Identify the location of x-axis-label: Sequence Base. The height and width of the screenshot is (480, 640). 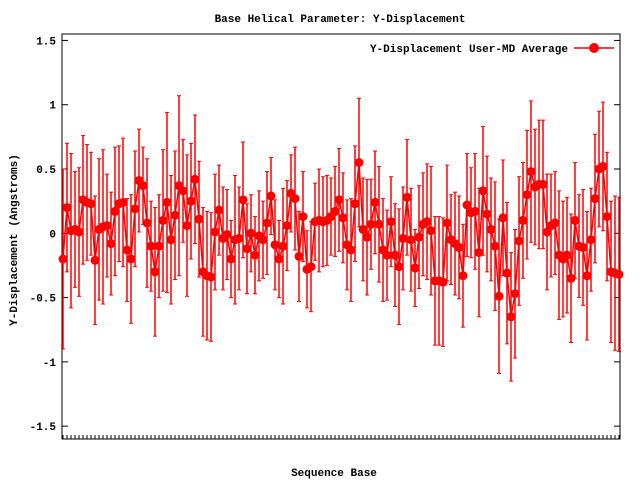
(334, 474).